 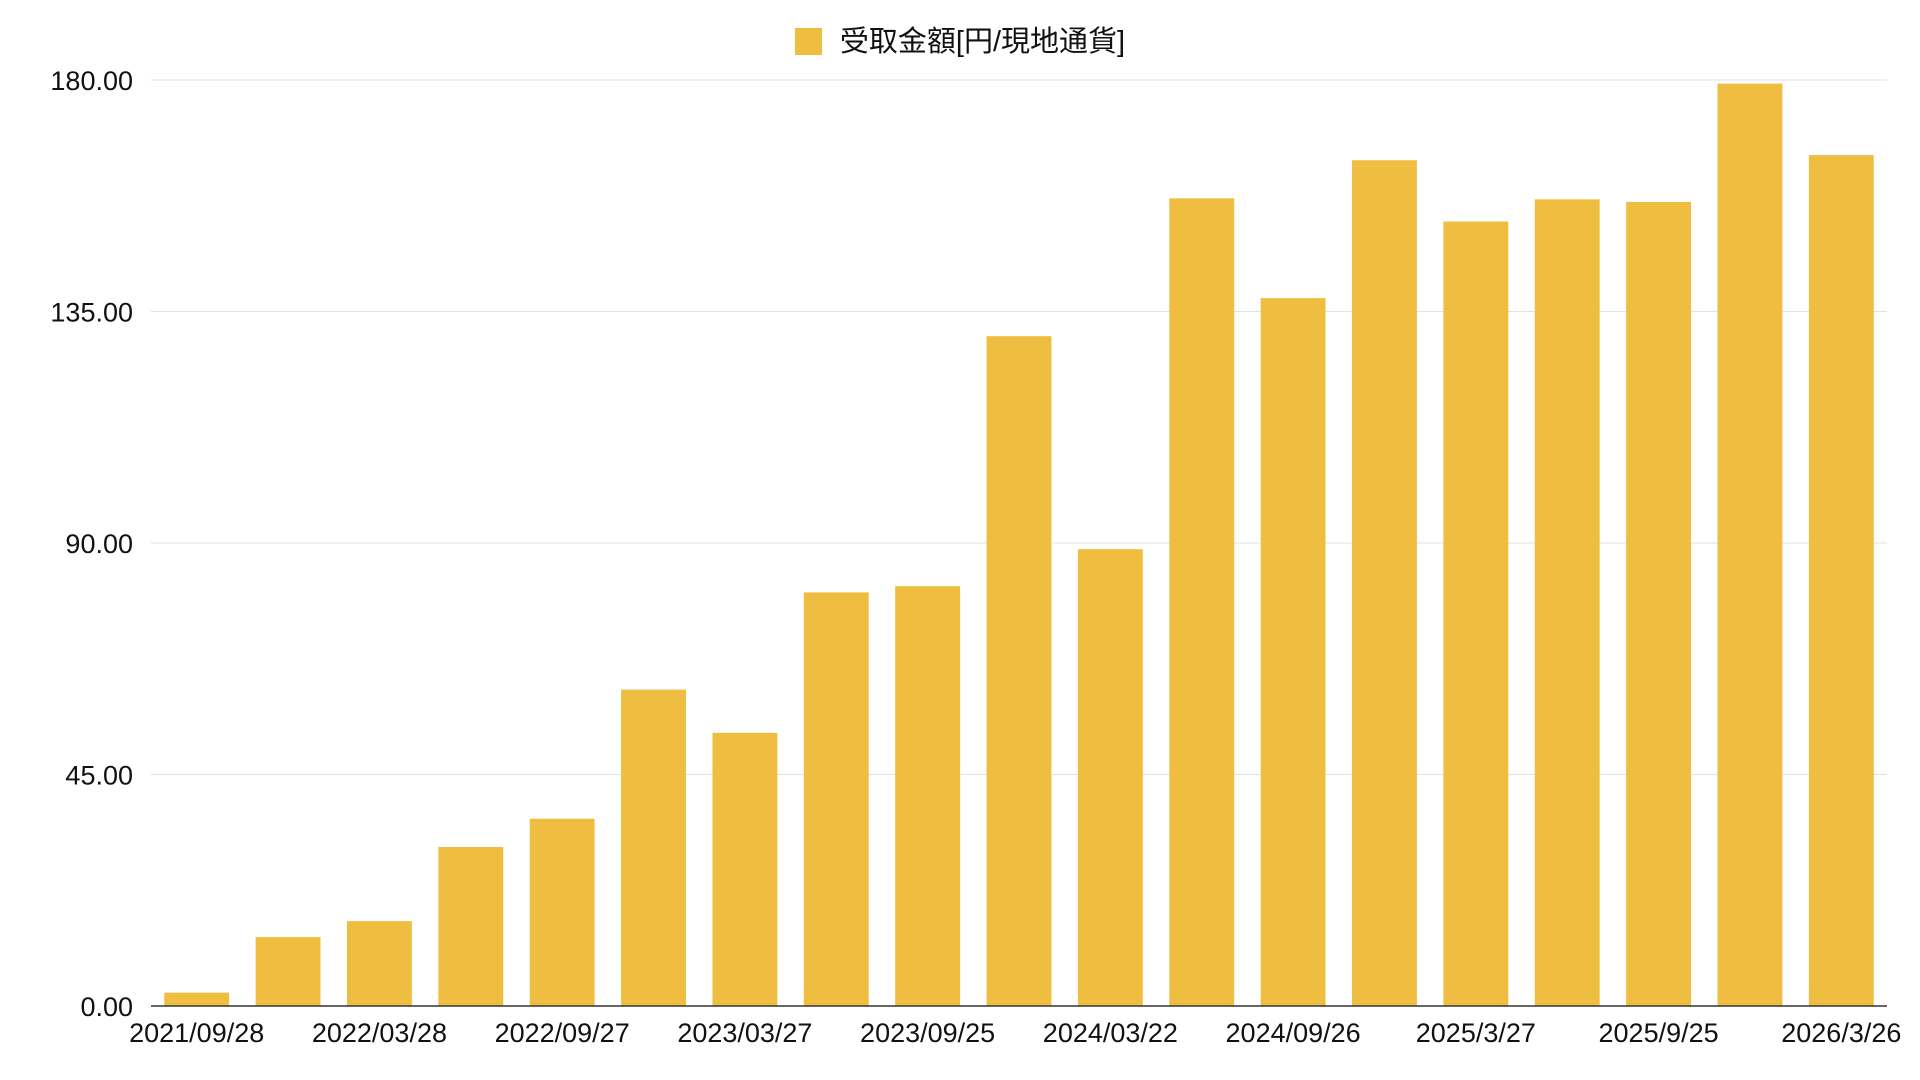 I want to click on y-tick-label: 180.00, so click(x=91, y=81).